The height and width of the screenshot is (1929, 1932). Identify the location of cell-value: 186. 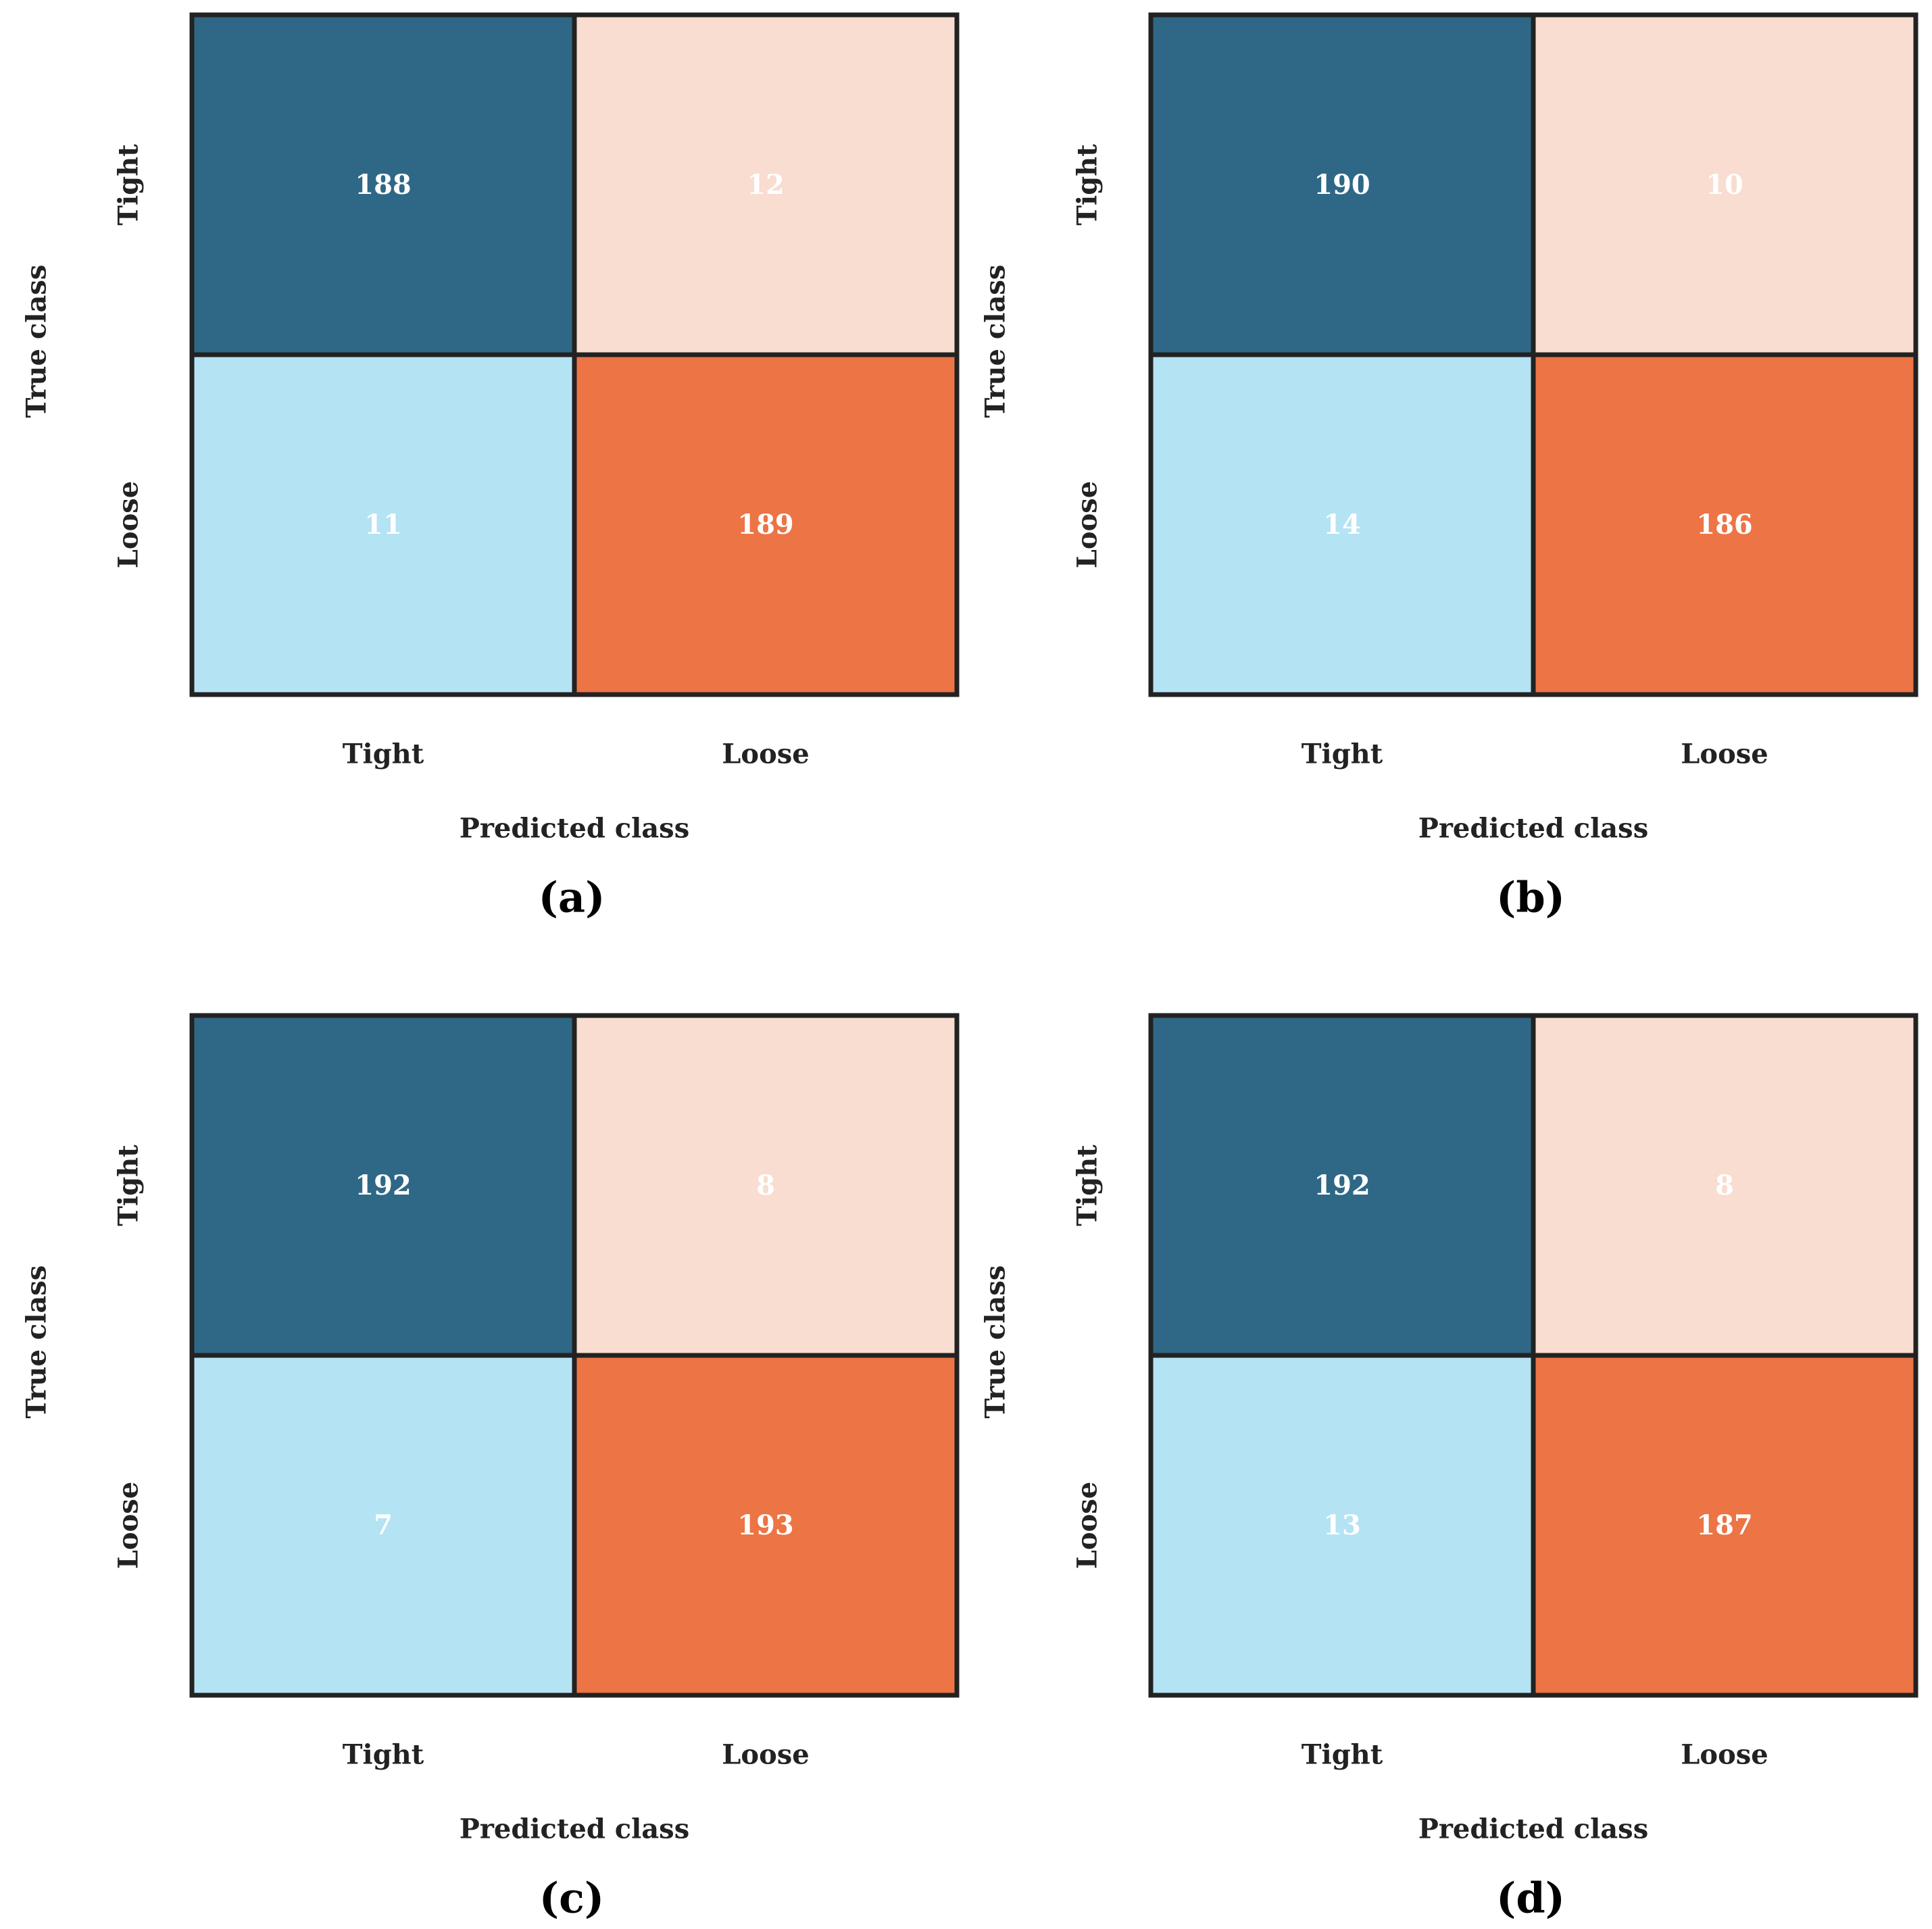
(1725, 525).